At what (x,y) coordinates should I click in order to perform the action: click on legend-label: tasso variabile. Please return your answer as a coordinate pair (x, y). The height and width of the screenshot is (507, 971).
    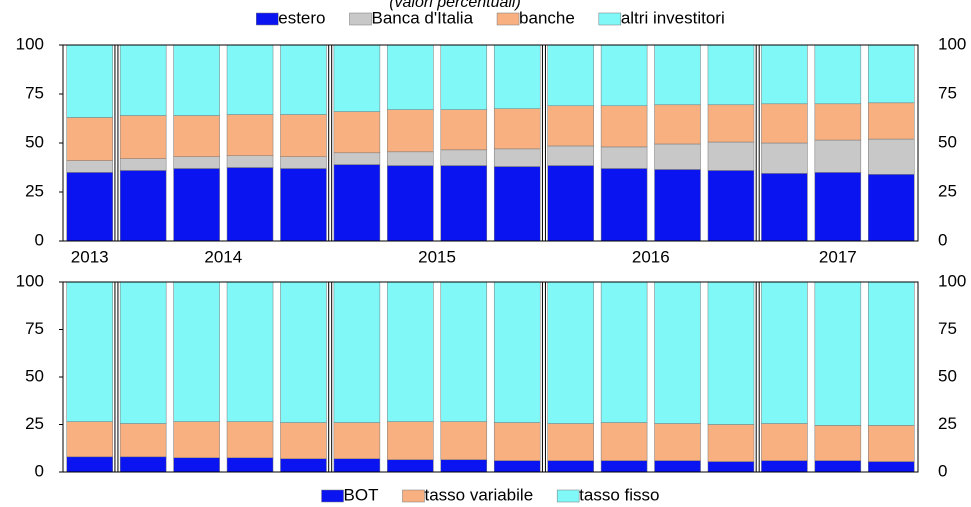
    Looking at the image, I should click on (478, 494).